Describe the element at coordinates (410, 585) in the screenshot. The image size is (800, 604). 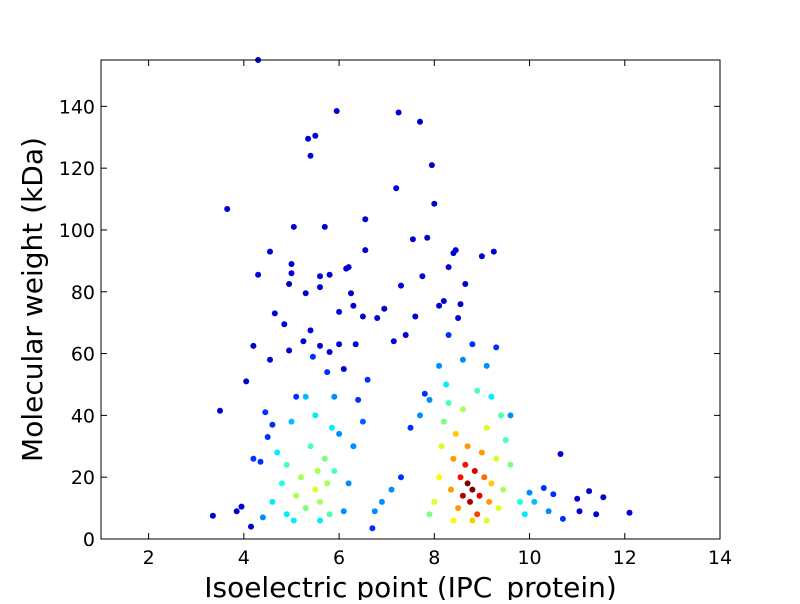
I see `x-axis-title: Isoelectric point (IPC_protein)` at that location.